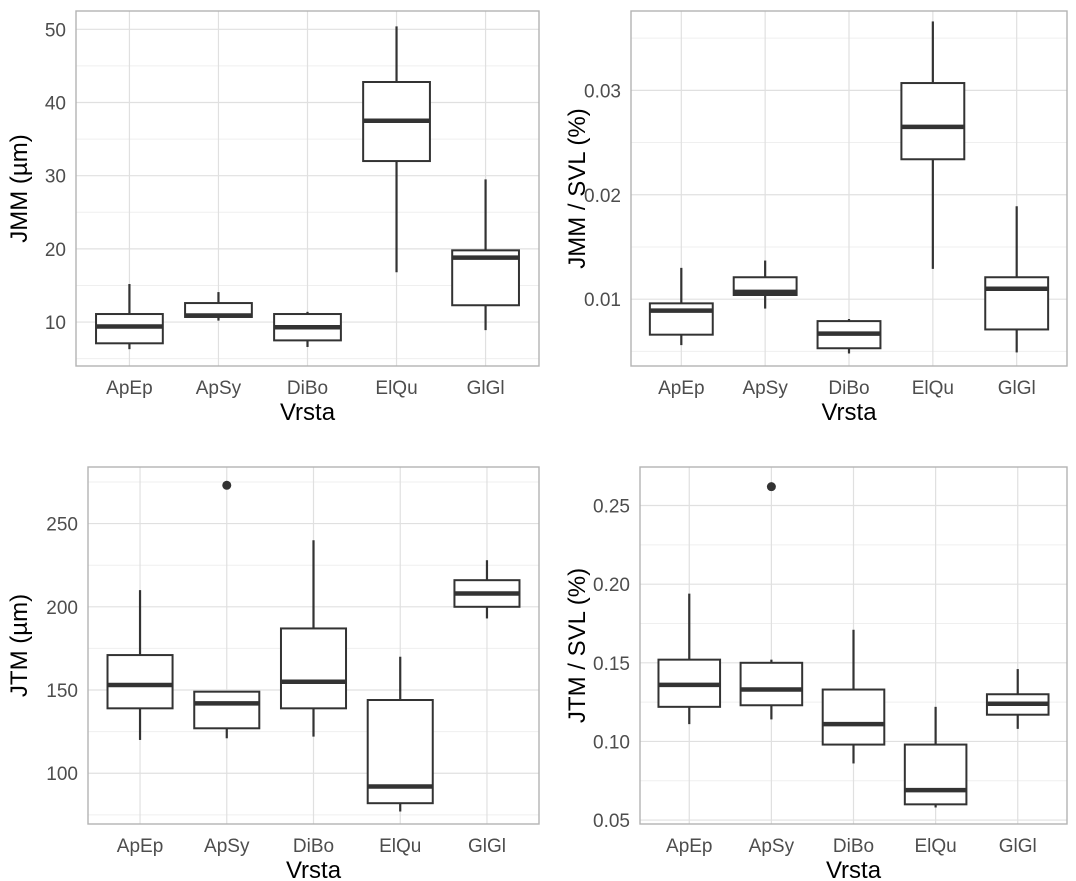 The width and height of the screenshot is (1076, 881). I want to click on y-tick-label: 0.03, so click(602, 91).